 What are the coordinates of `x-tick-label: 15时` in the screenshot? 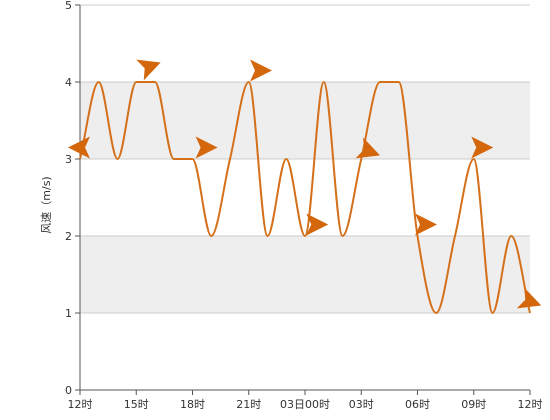 It's located at (136, 404).